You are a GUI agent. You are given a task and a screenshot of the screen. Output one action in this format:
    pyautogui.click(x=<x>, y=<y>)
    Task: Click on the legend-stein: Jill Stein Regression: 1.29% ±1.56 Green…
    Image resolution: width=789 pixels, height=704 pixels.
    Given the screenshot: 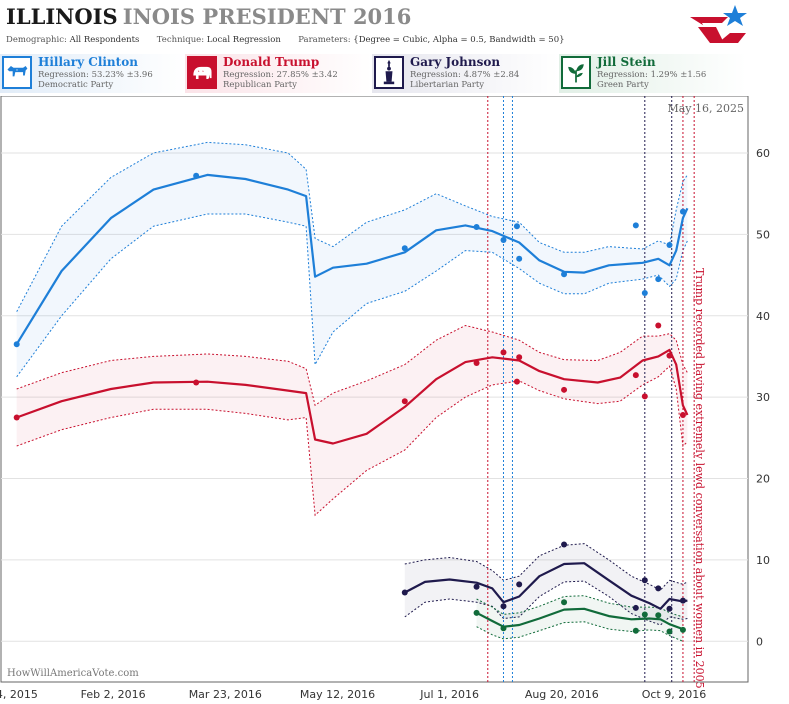 What is the action you would take?
    pyautogui.click(x=652, y=73)
    